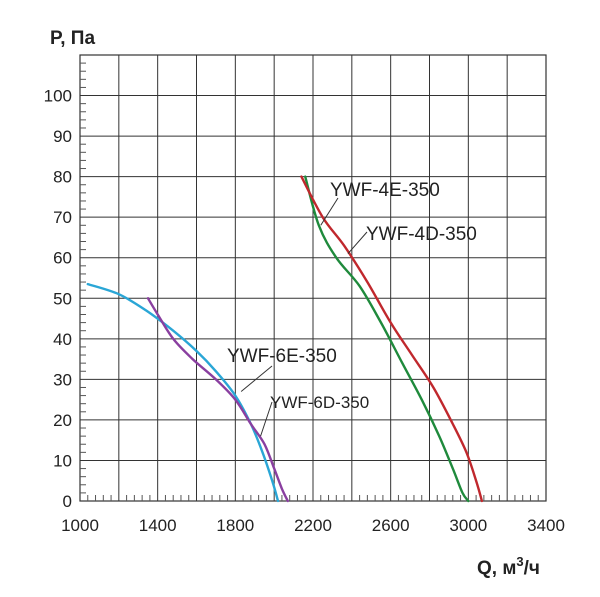 The height and width of the screenshot is (597, 600). Describe the element at coordinates (385, 190) in the screenshot. I see `series-label-ywf-4e-350: YWF-4E-350` at that location.